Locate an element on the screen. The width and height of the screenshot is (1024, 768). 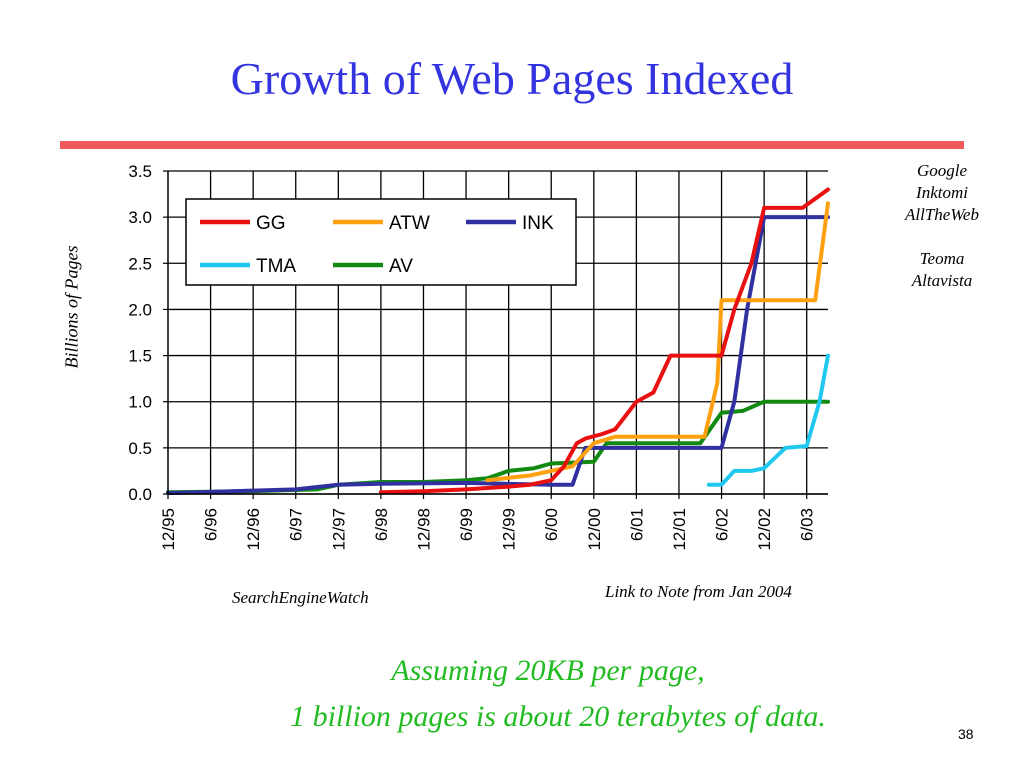
x-tick-label: 12/95 is located at coordinates (168, 529).